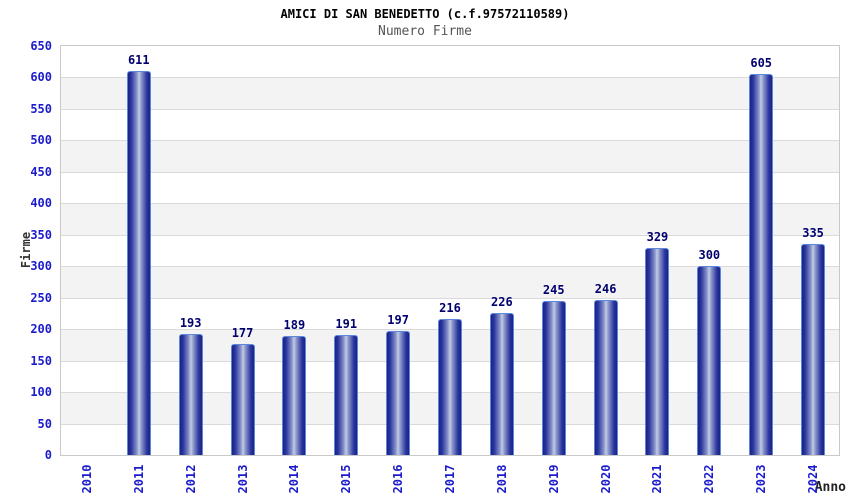  Describe the element at coordinates (190, 322) in the screenshot. I see `bar-value-label: 193` at that location.